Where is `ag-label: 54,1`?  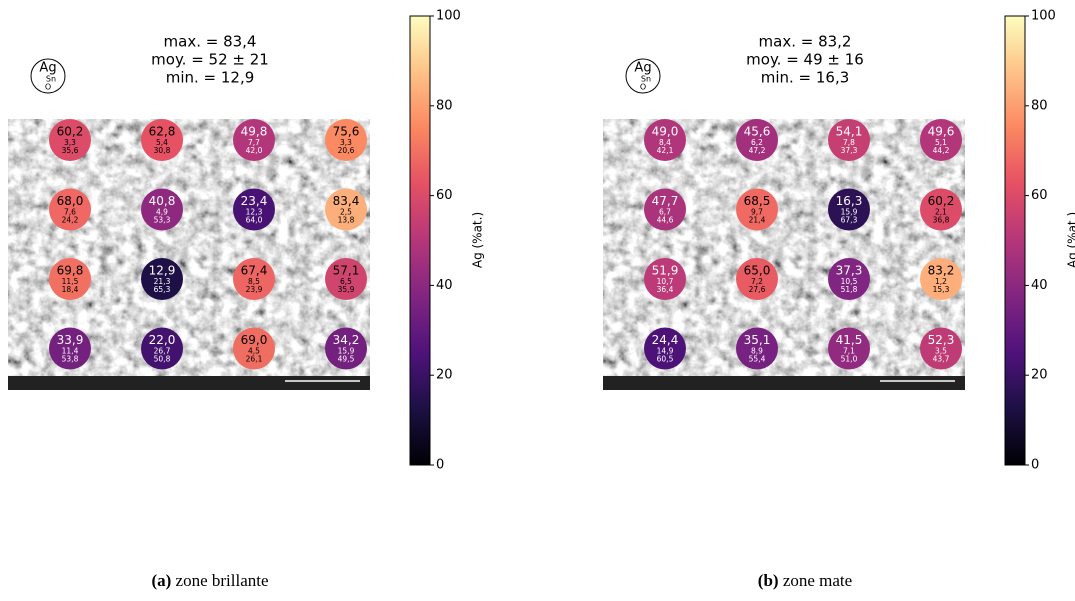
ag-label: 54,1 is located at coordinates (849, 132).